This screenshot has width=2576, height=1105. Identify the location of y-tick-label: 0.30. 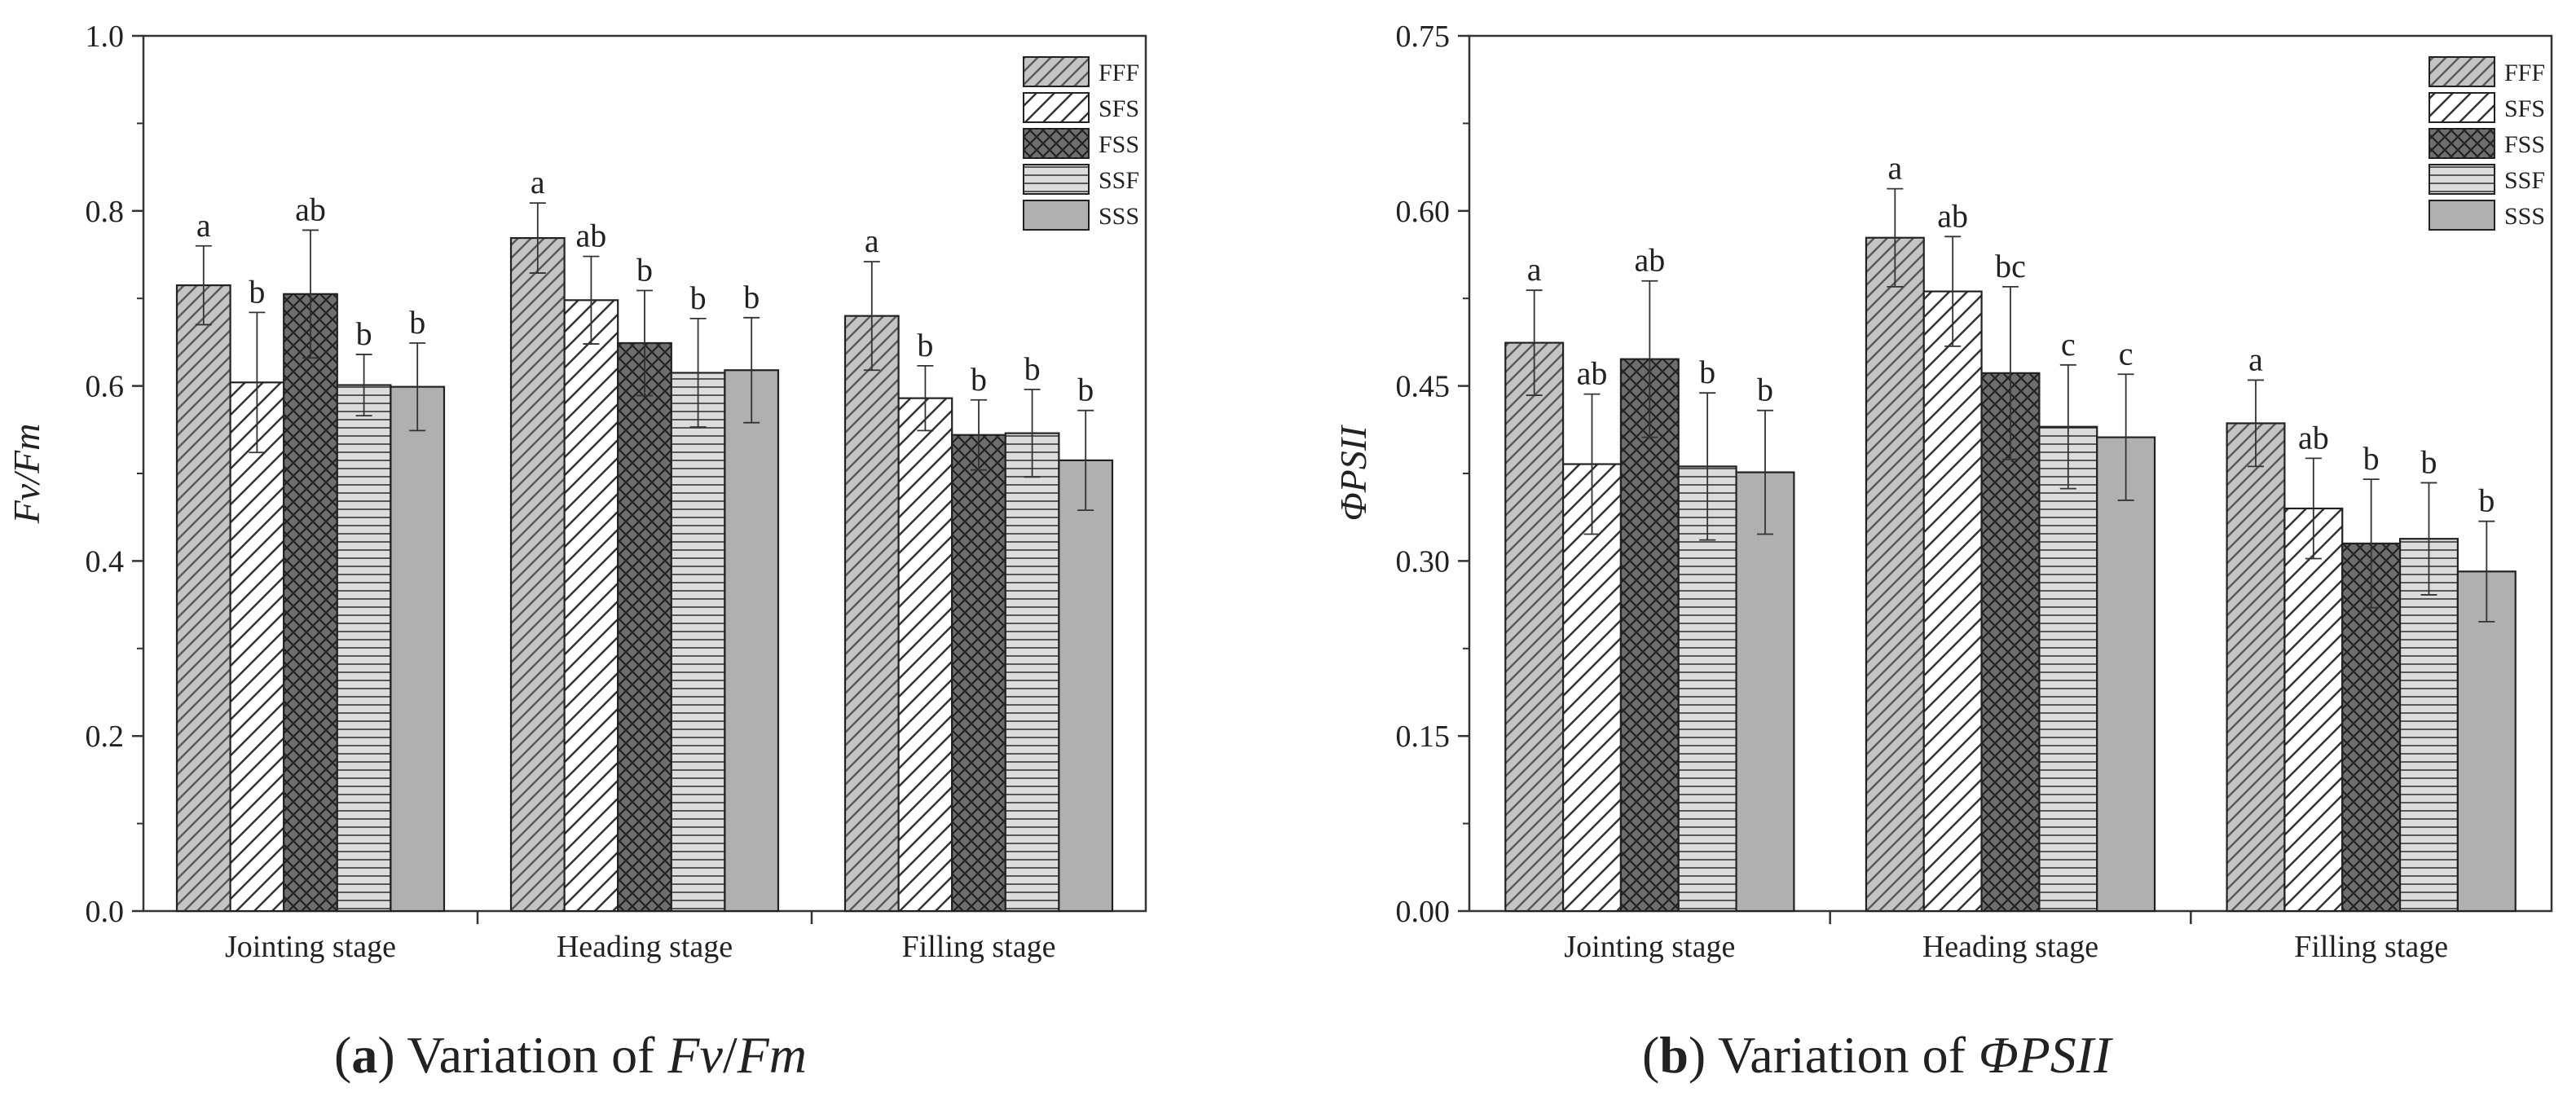
(1423, 561).